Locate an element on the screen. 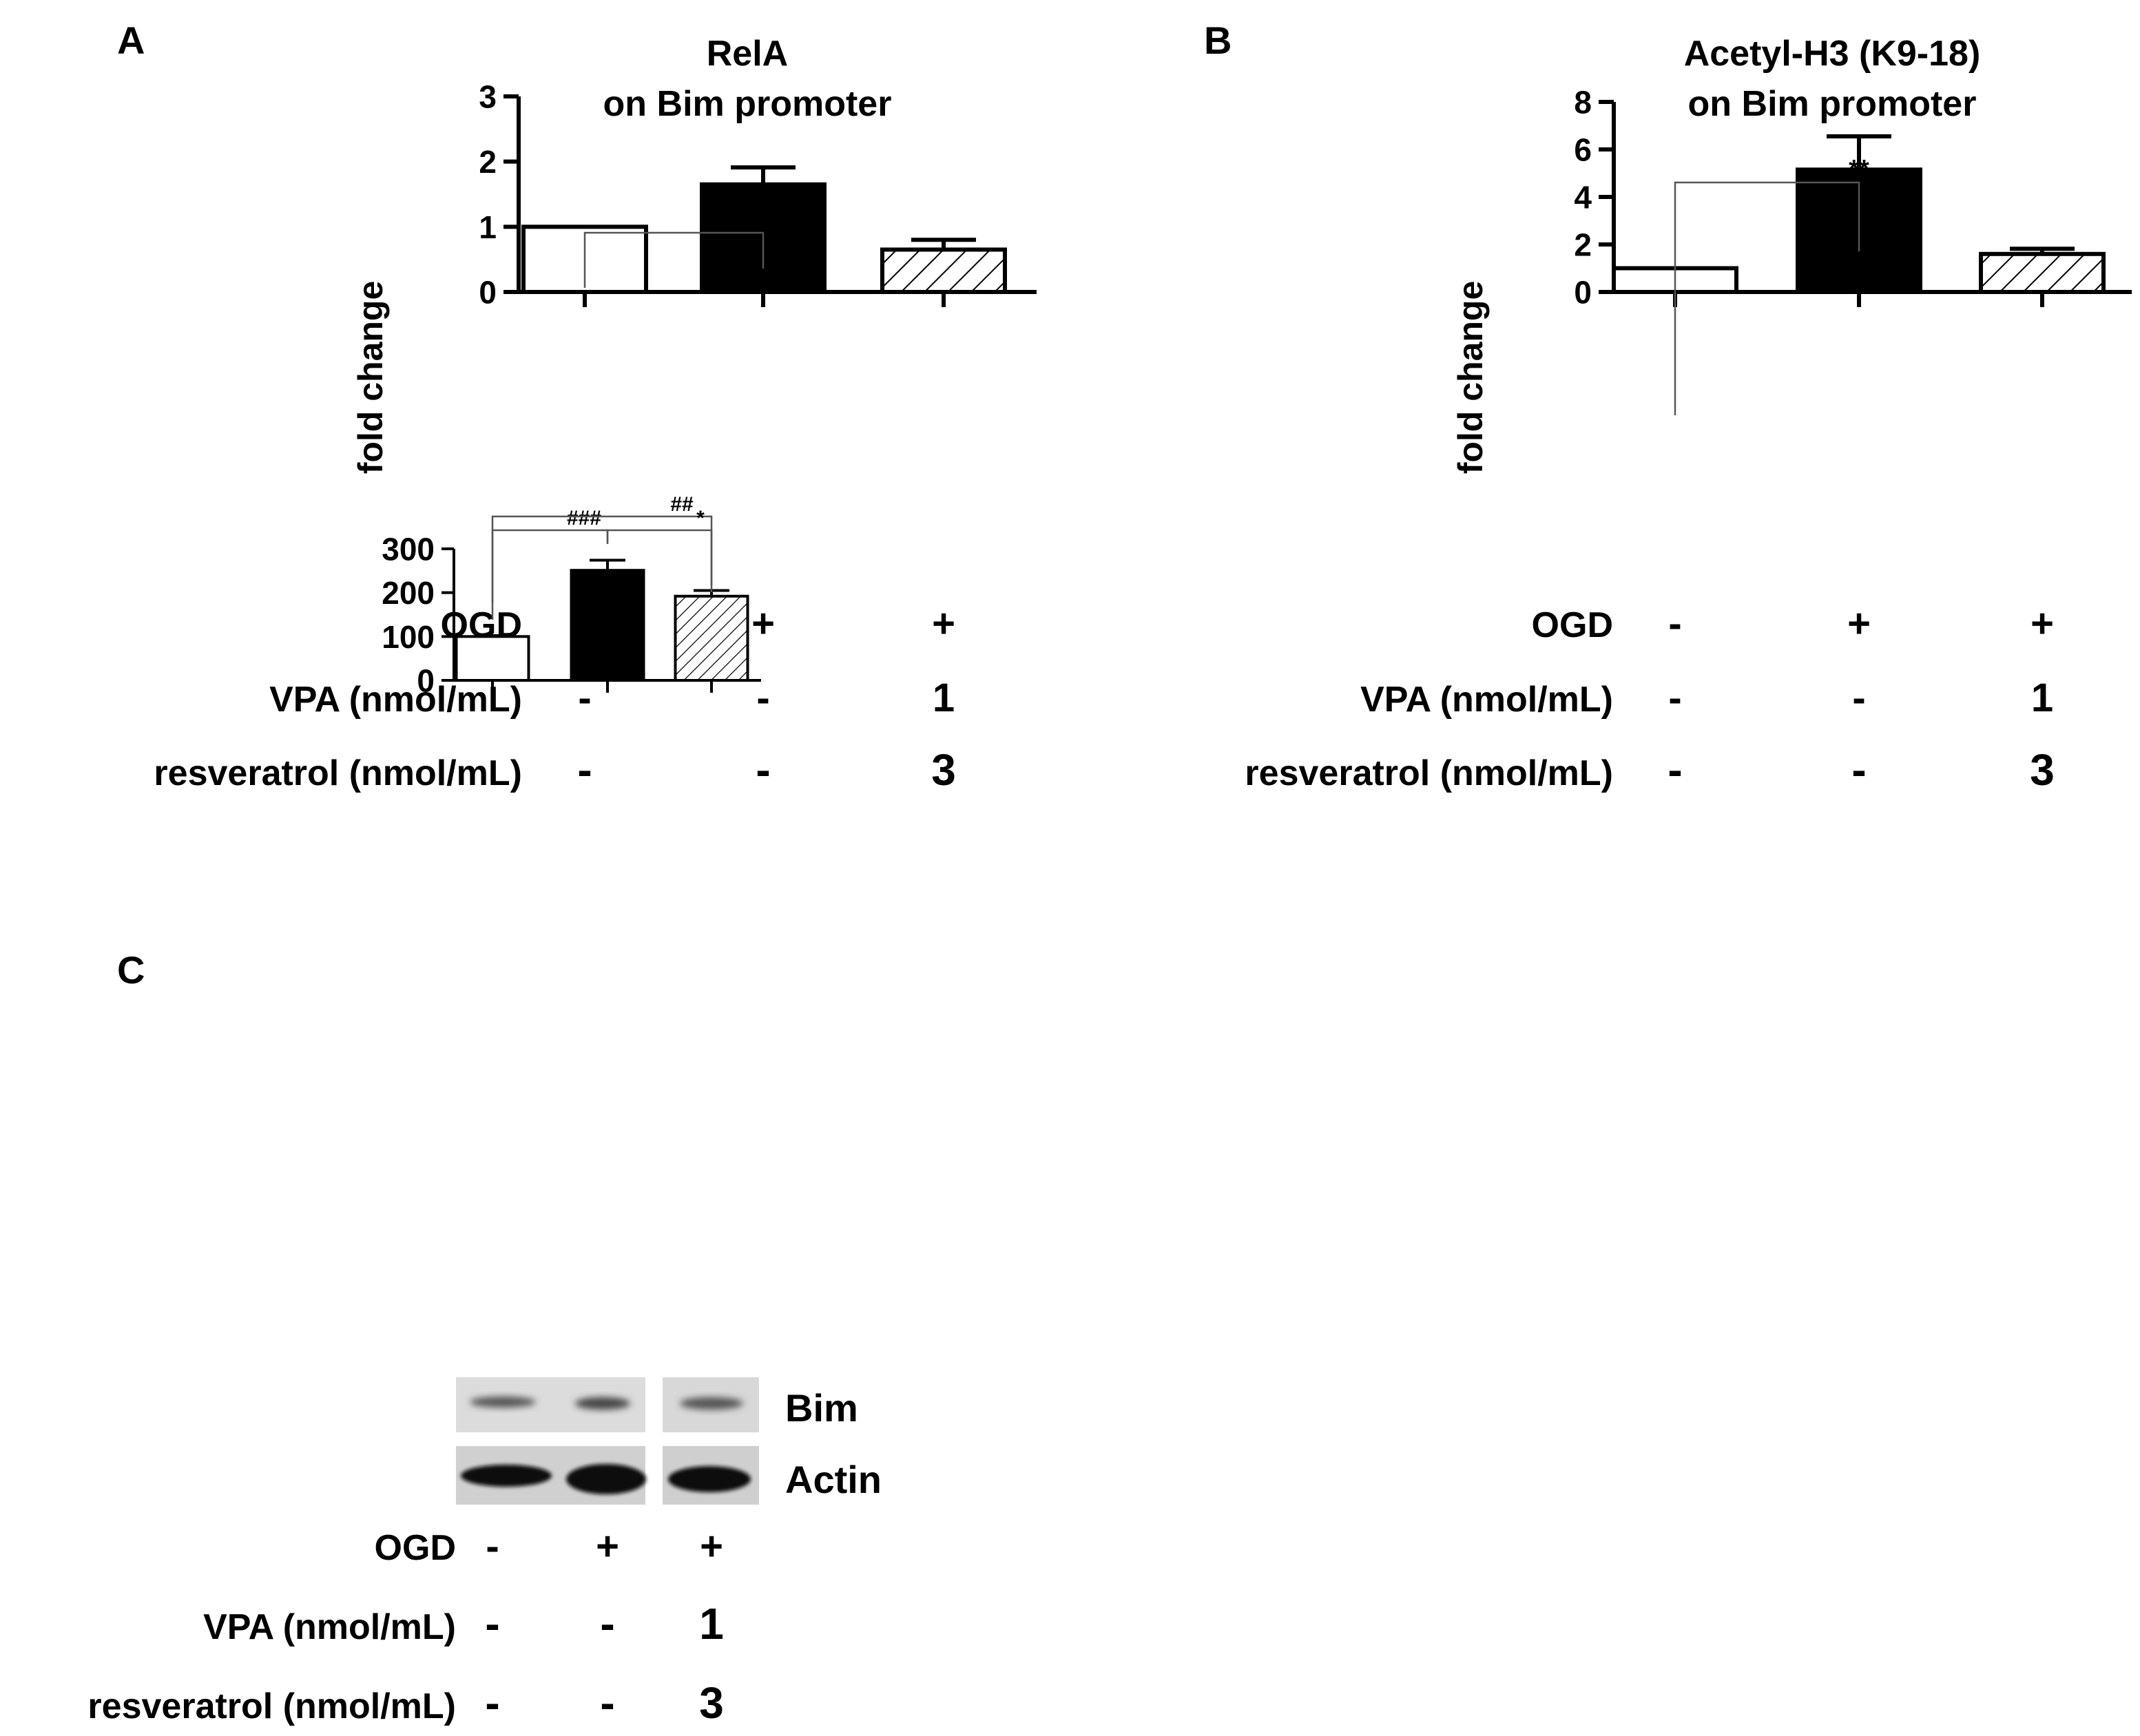 This screenshot has height=1736, width=2140. chart-b-significance-label: ** is located at coordinates (1859, 169).